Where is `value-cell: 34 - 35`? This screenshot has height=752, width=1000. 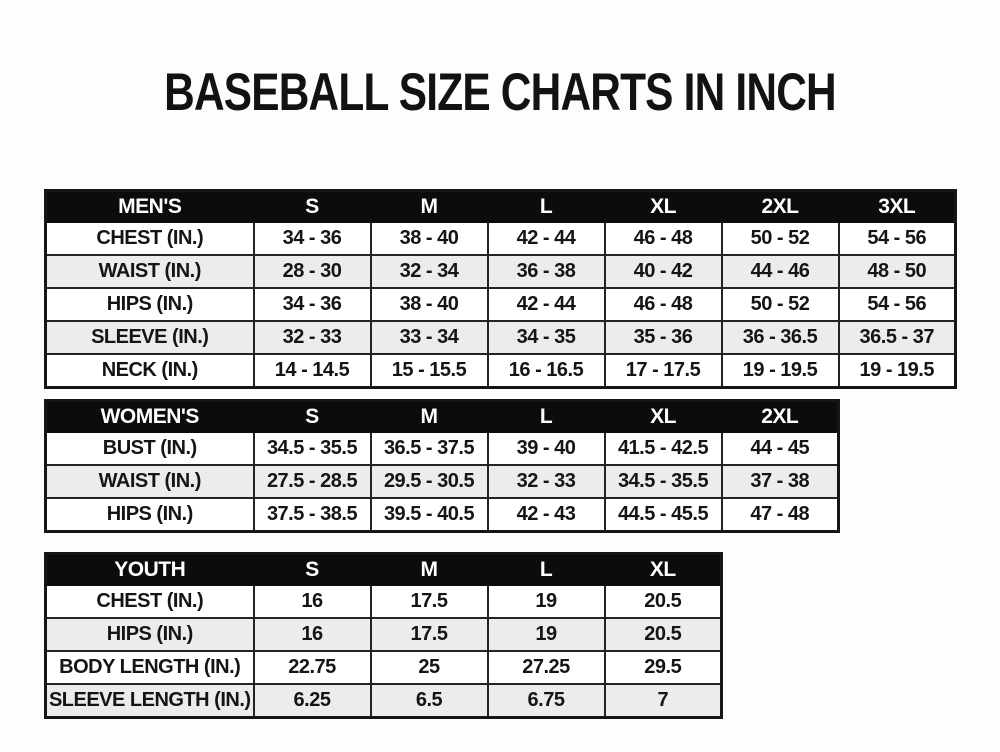
value-cell: 34 - 35 is located at coordinates (546, 337).